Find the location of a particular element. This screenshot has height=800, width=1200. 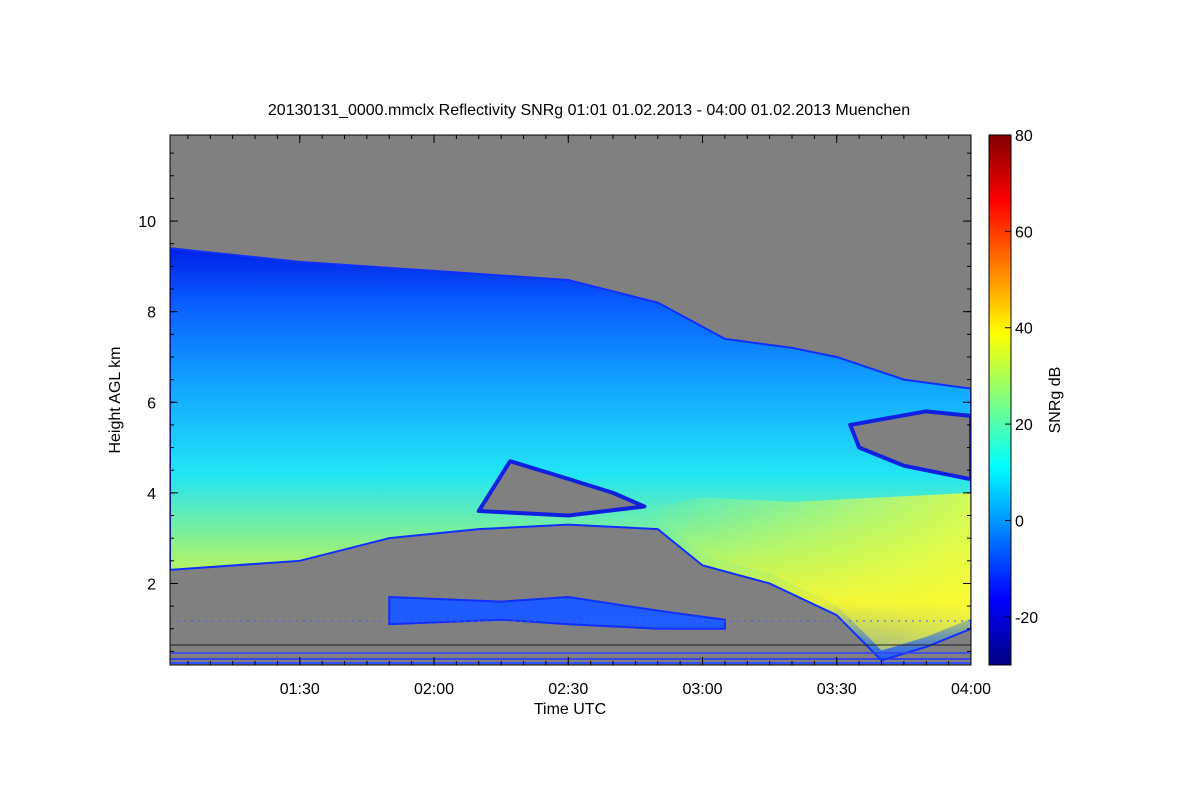

colorbar-tick-label: 0 is located at coordinates (1019, 521).